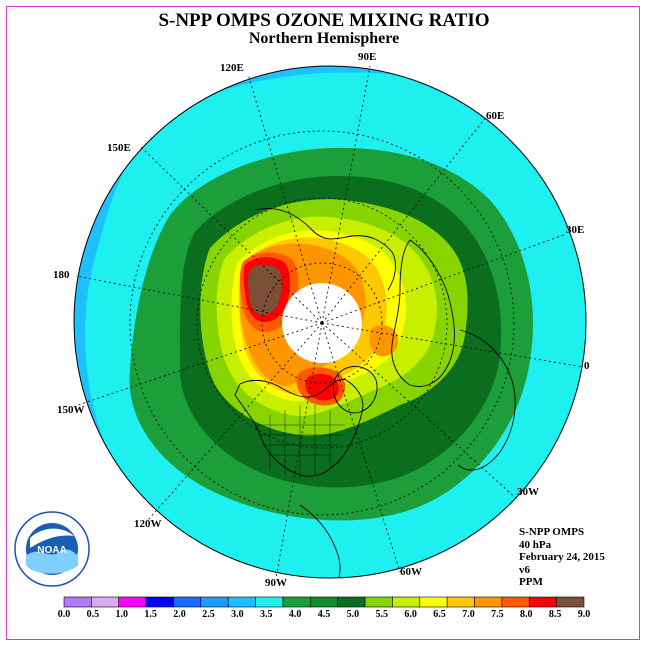 This screenshot has width=648, height=648. Describe the element at coordinates (150, 614) in the screenshot. I see `colorbar-tick-label: 1.5` at that location.